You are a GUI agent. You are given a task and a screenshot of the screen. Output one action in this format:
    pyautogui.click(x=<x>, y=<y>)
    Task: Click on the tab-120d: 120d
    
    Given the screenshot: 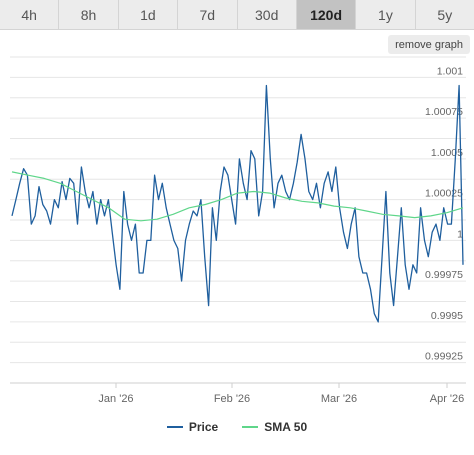 What is the action you would take?
    pyautogui.click(x=326, y=15)
    